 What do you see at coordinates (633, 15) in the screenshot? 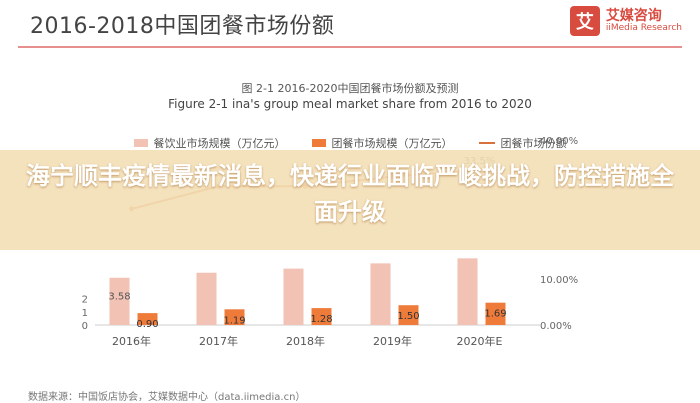
I see `logo-name-cn: 艾媒咨询` at bounding box center [633, 15].